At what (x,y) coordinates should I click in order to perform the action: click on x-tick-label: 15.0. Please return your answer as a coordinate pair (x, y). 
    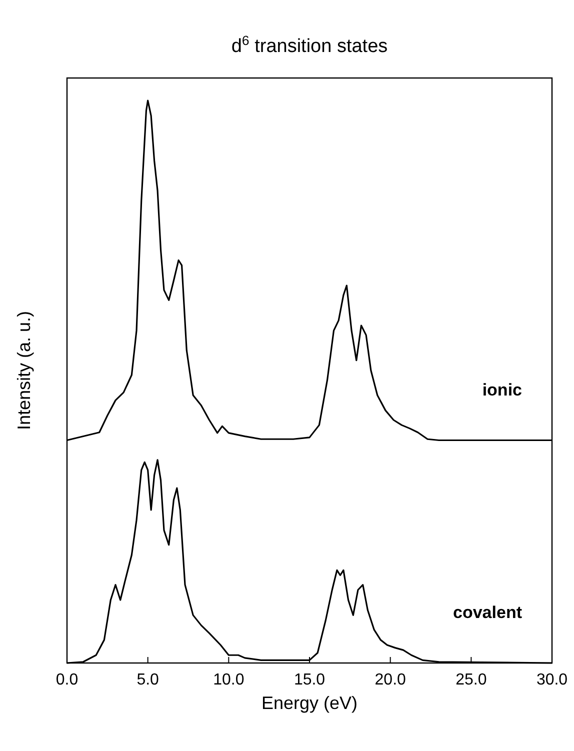
    Looking at the image, I should click on (310, 679).